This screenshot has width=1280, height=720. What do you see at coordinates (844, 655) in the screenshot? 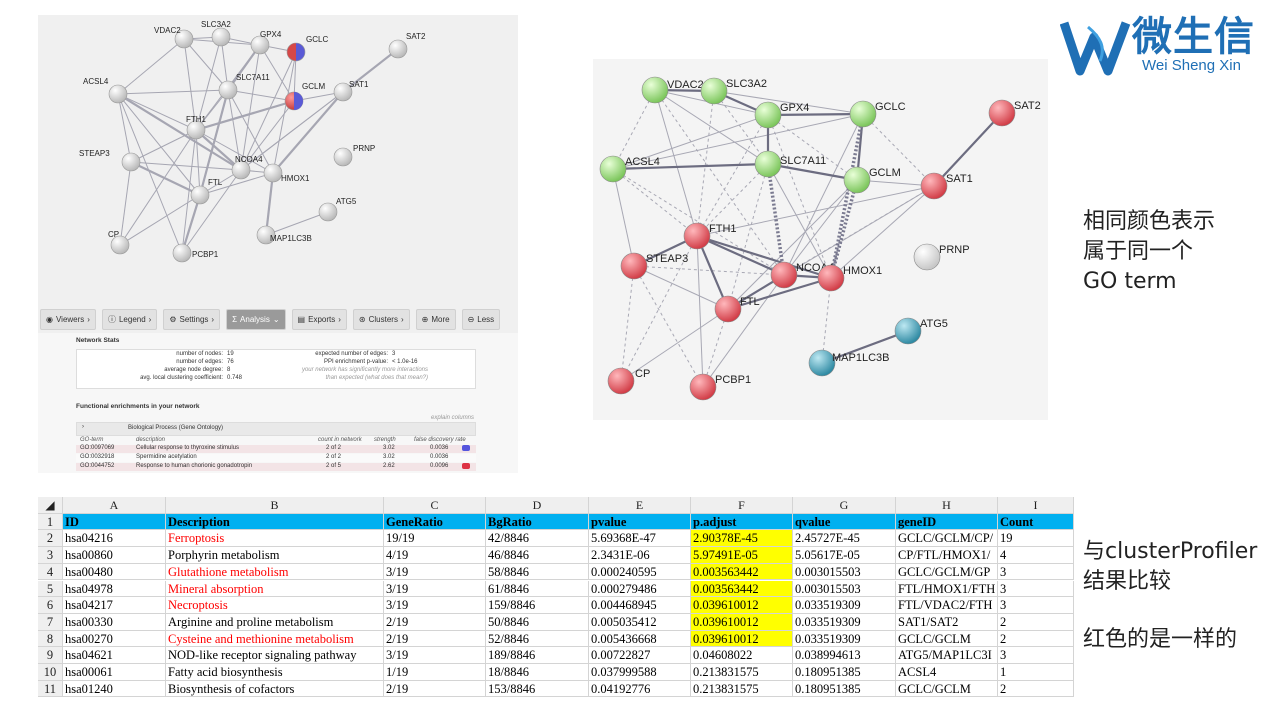
I see `table-cell: 0.038994613` at bounding box center [844, 655].